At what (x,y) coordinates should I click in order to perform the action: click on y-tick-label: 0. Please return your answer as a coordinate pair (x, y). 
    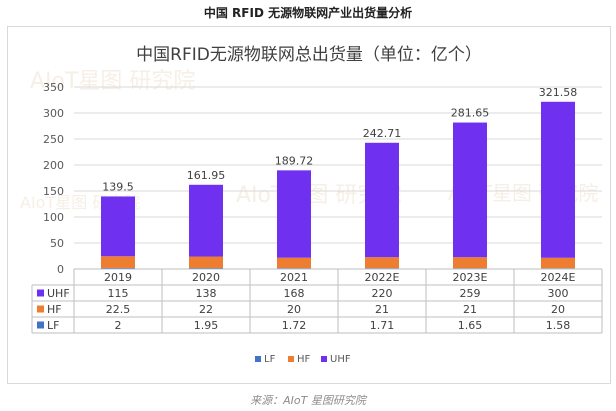
    Looking at the image, I should click on (60, 269).